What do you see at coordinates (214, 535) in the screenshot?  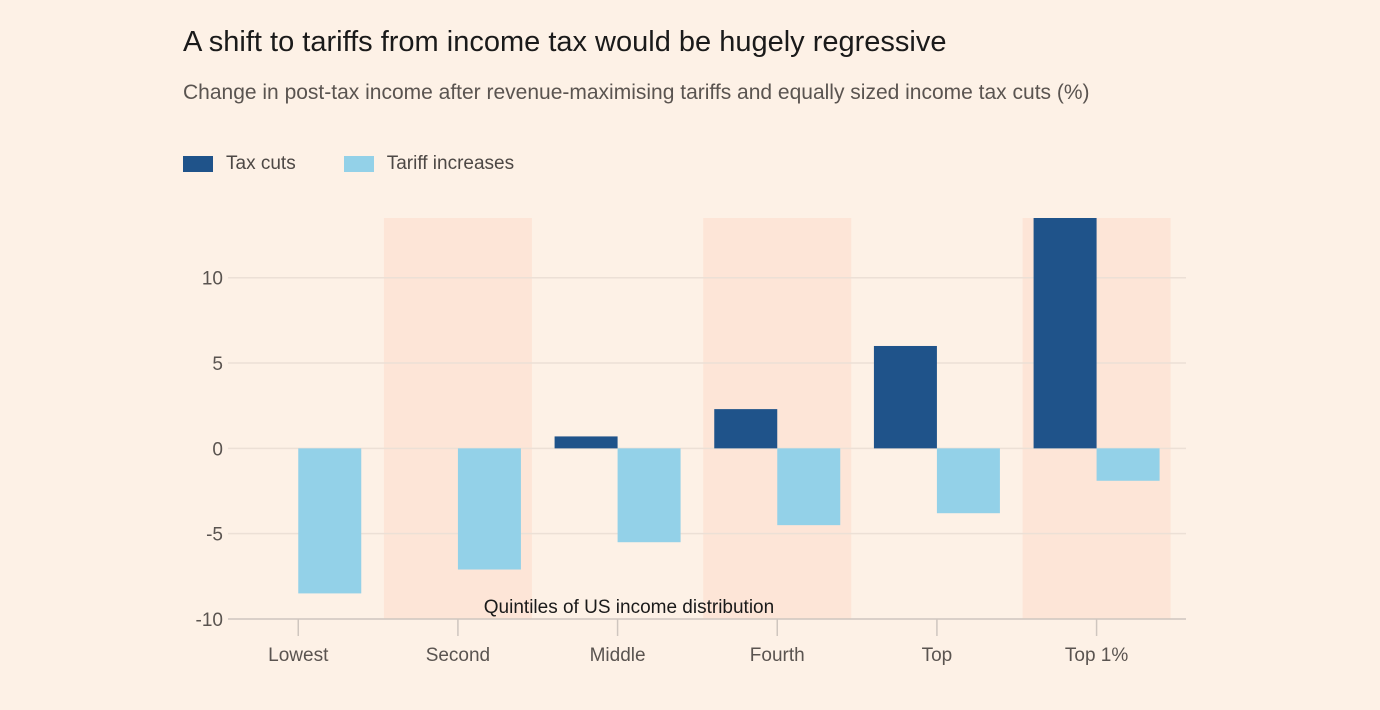 I see `y-tick-label: -5` at bounding box center [214, 535].